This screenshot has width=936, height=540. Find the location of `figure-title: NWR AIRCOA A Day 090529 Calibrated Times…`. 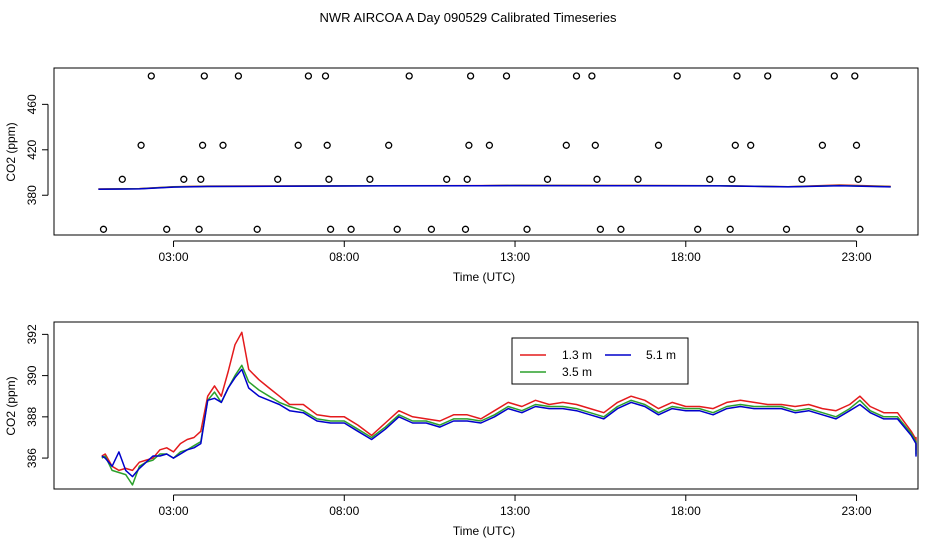

figure-title: NWR AIRCOA A Day 090529 Calibrated Times… is located at coordinates (468, 17).